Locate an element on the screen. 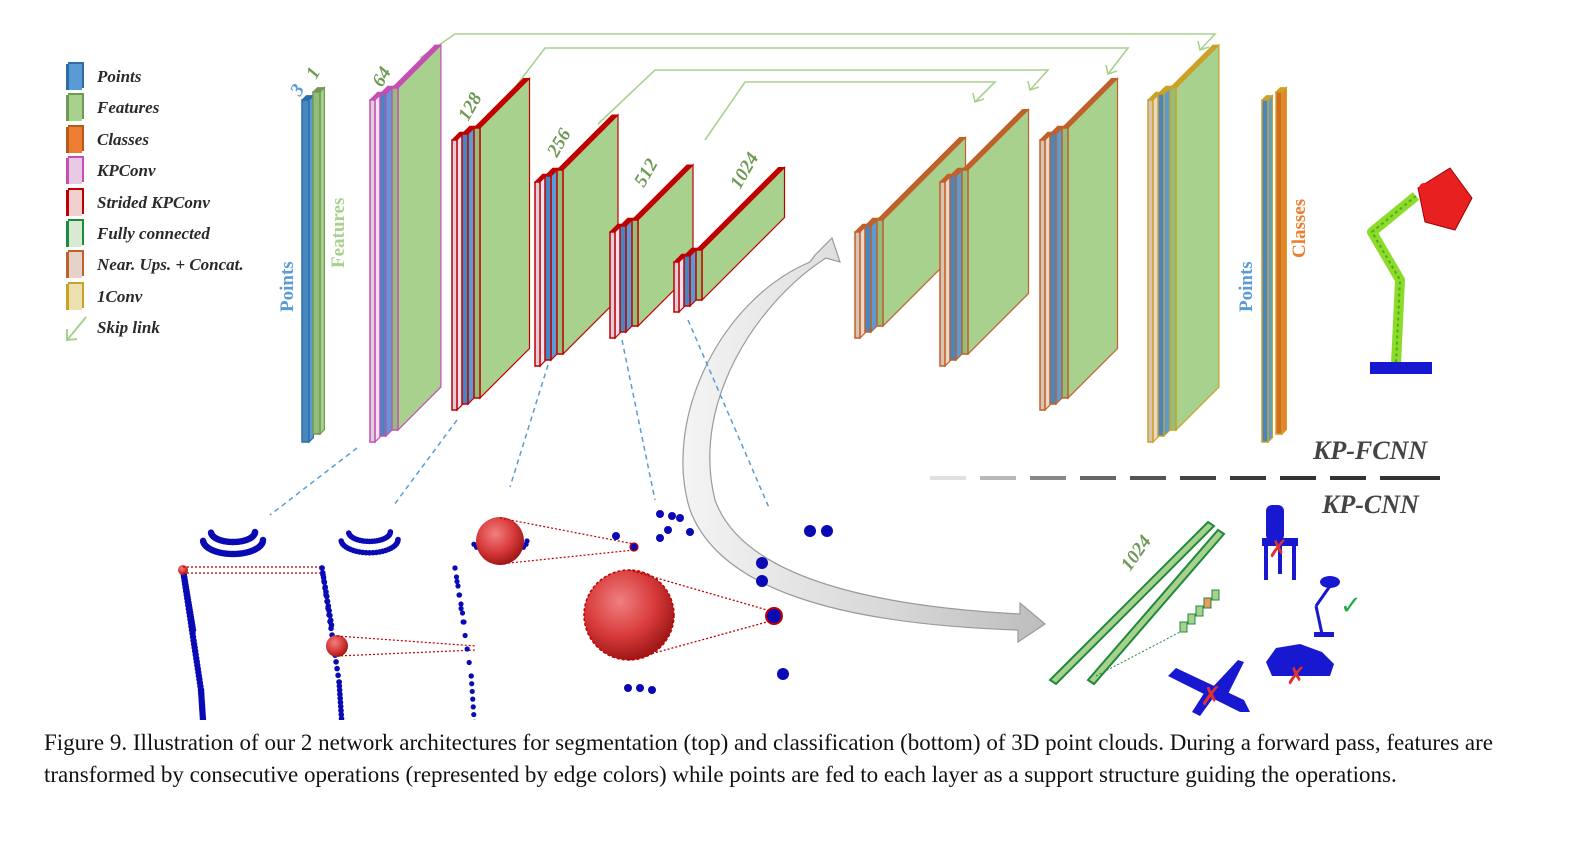  legend-label: Fully connected is located at coordinates (153, 233).